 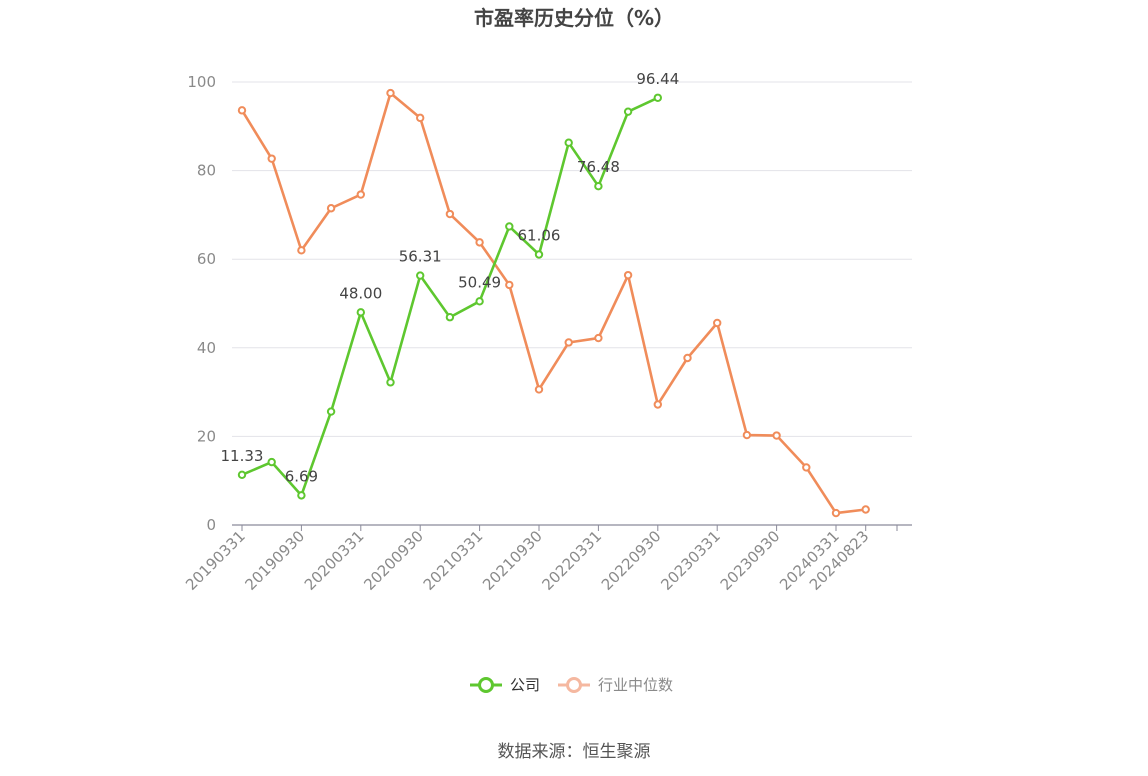 I want to click on data-label: 6.69, so click(x=301, y=476).